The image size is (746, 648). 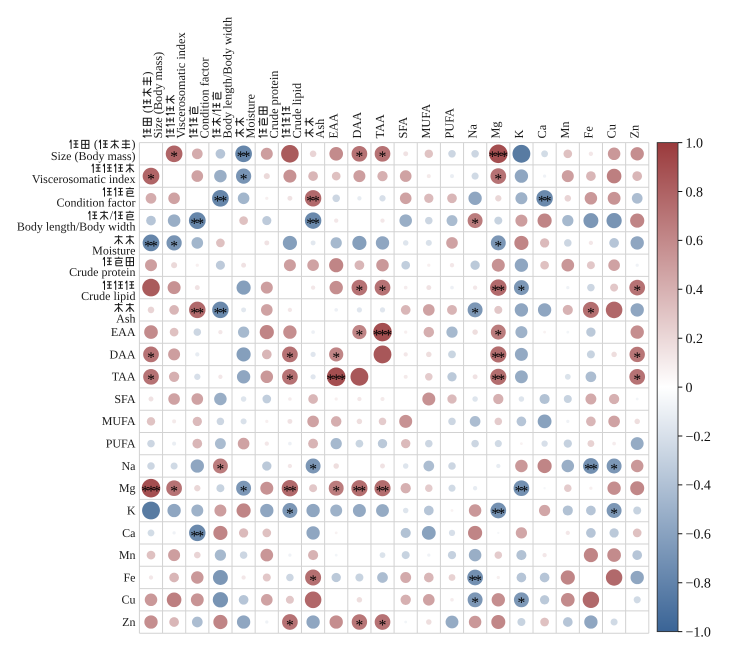 What do you see at coordinates (698, 437) in the screenshot?
I see `svg-text: −0.2` at bounding box center [698, 437].